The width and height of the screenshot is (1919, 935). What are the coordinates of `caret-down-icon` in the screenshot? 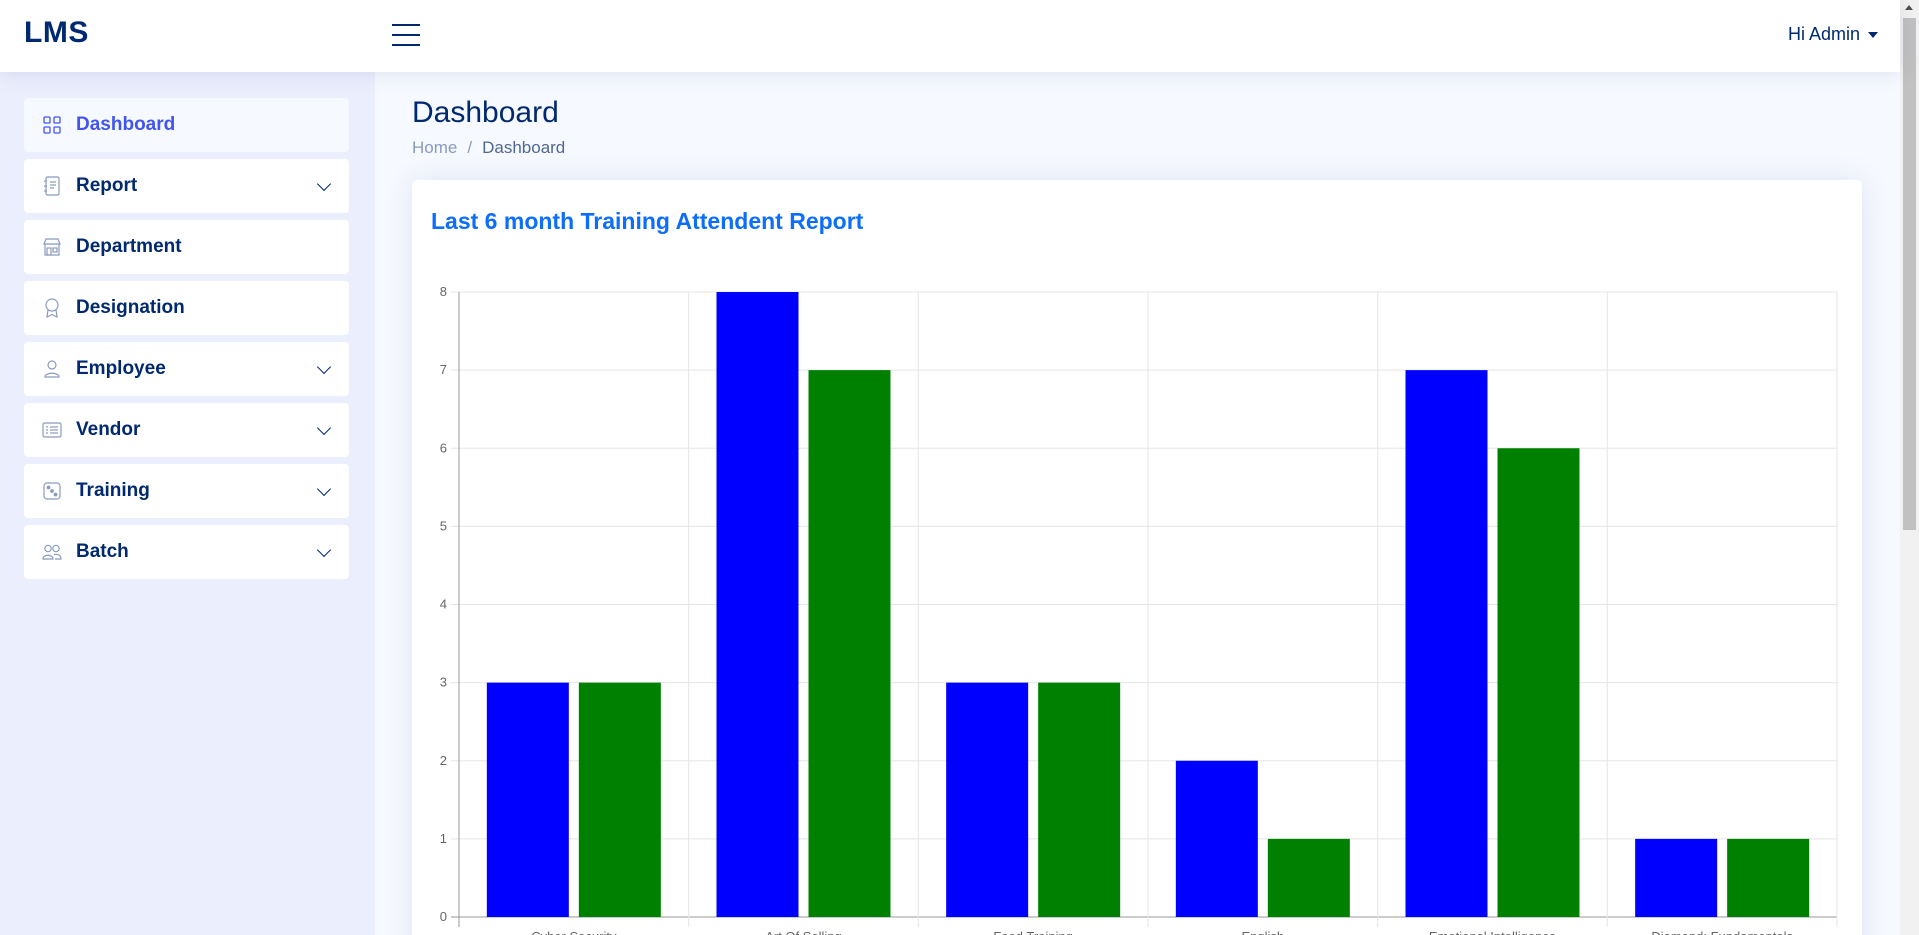 It's located at (1873, 34).